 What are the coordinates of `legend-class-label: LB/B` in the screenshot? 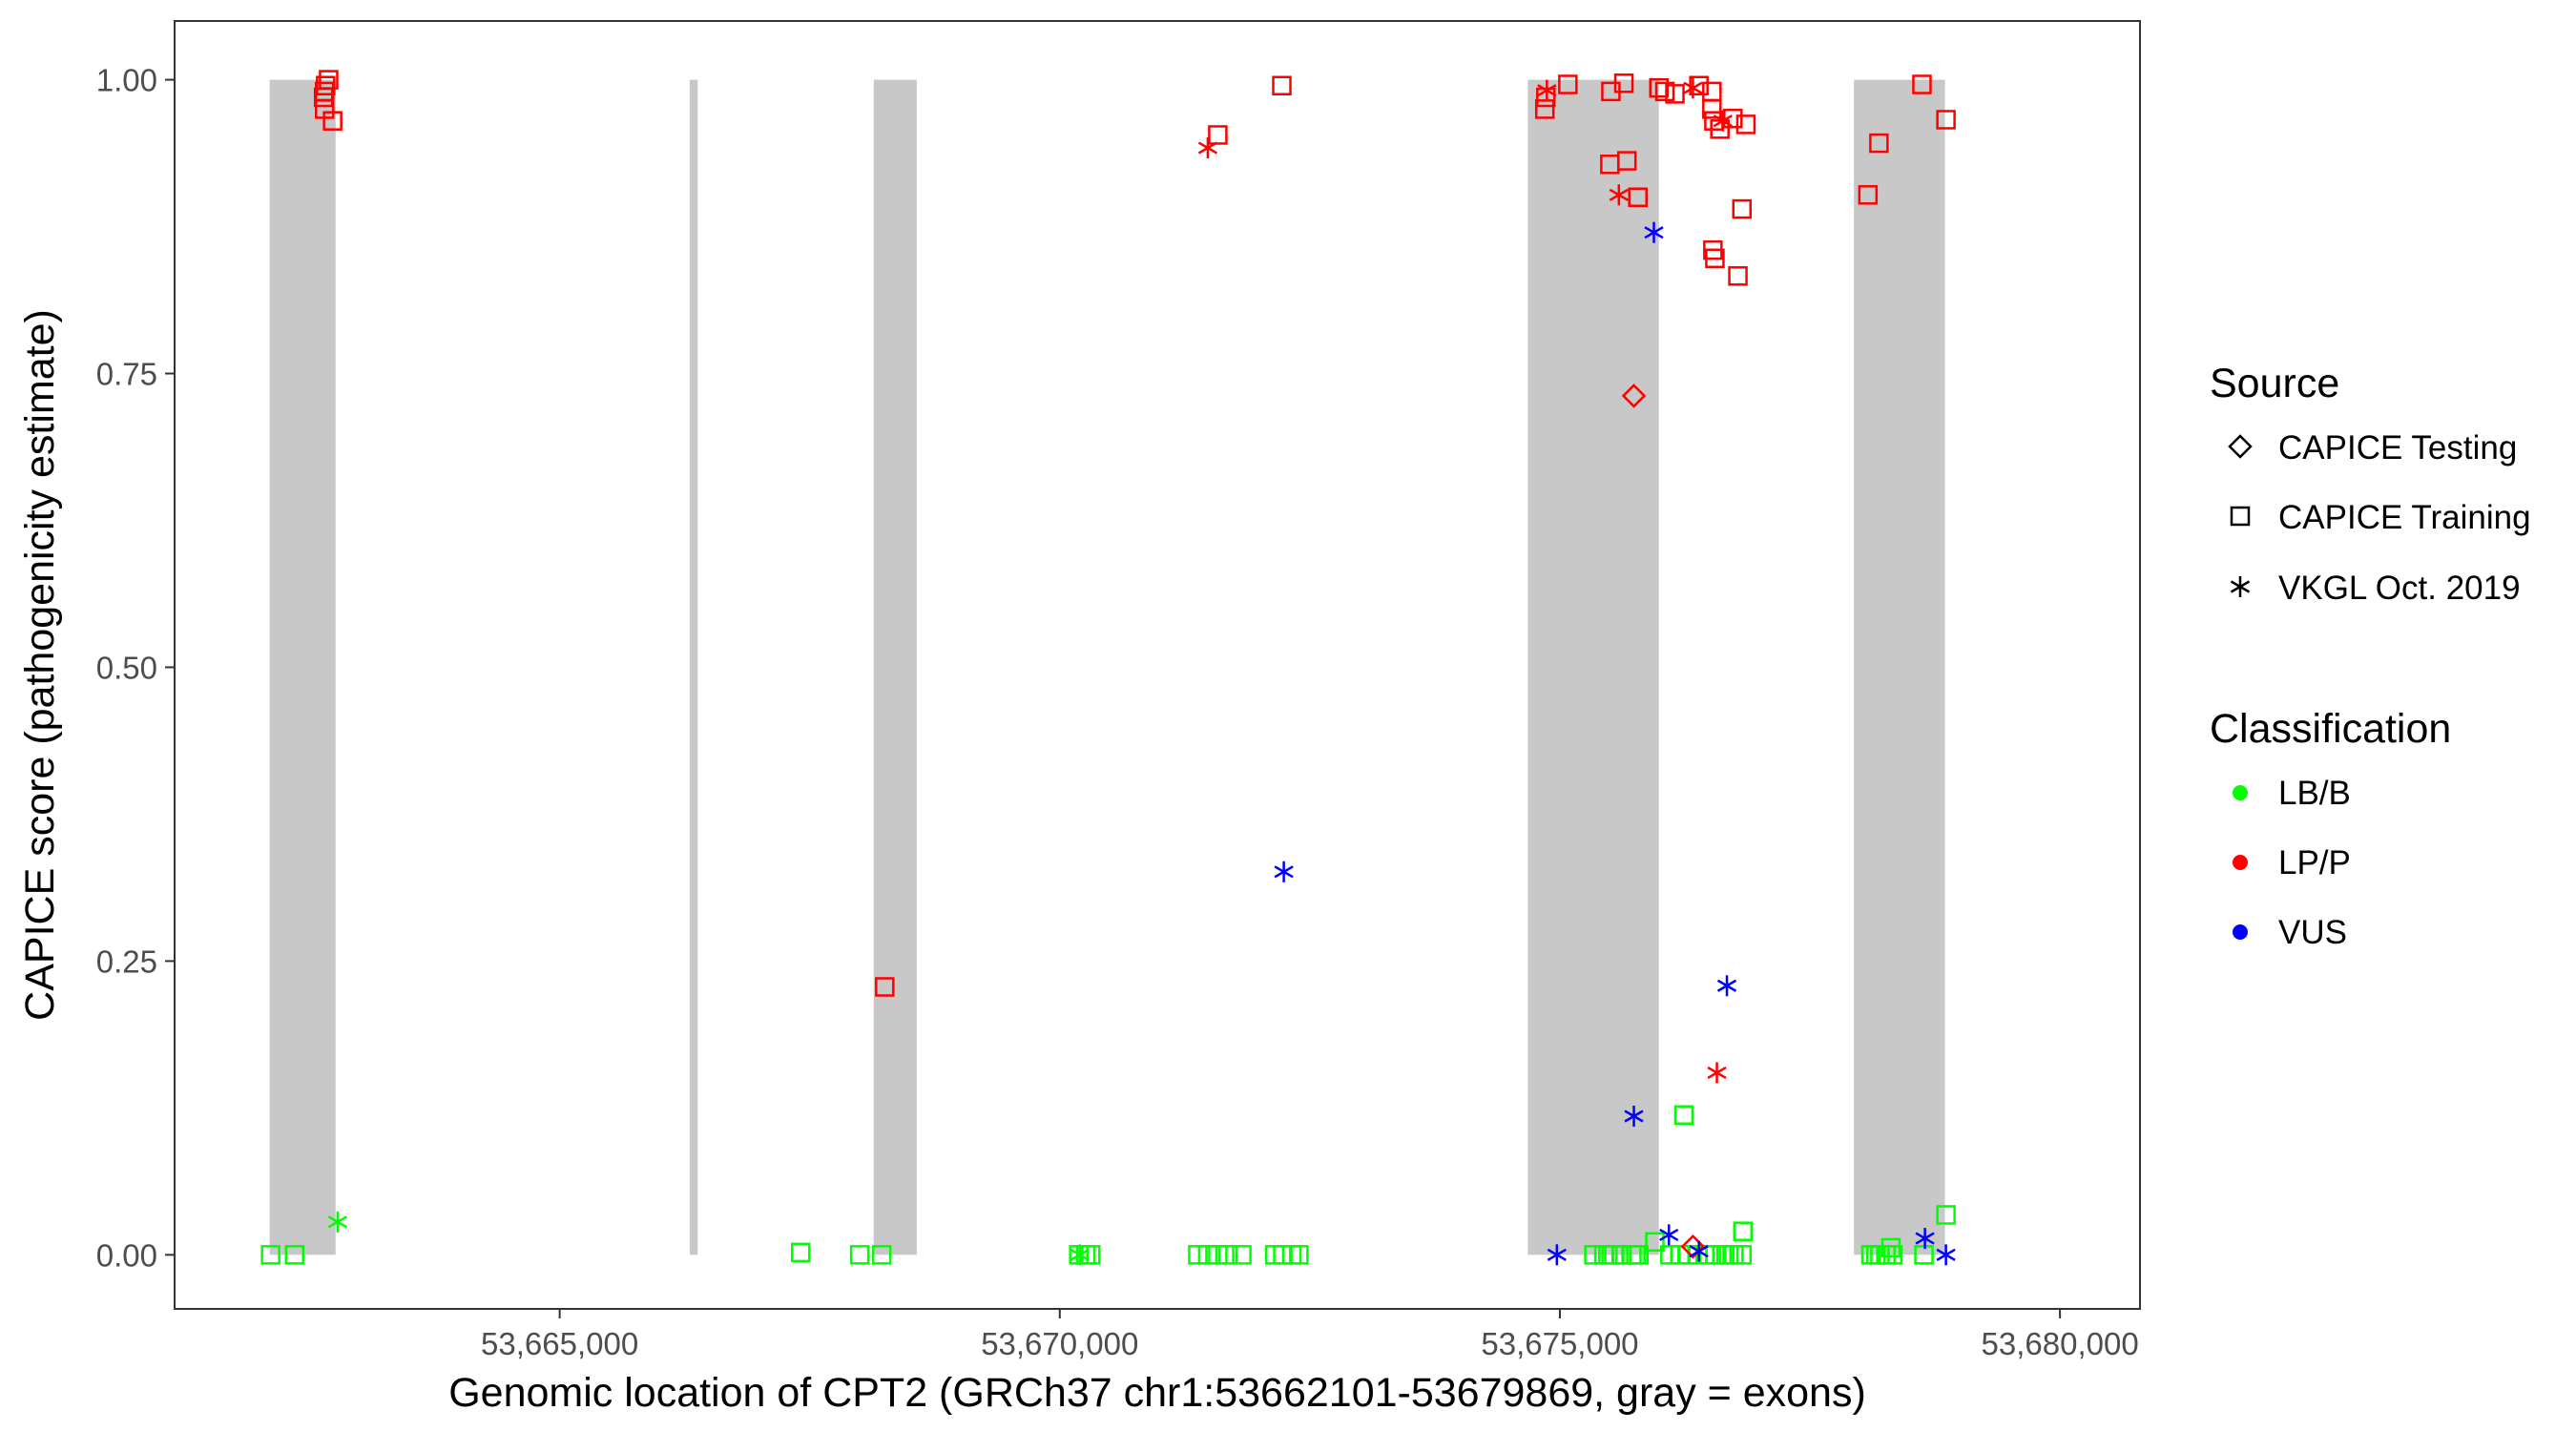 It's located at (2314, 793).